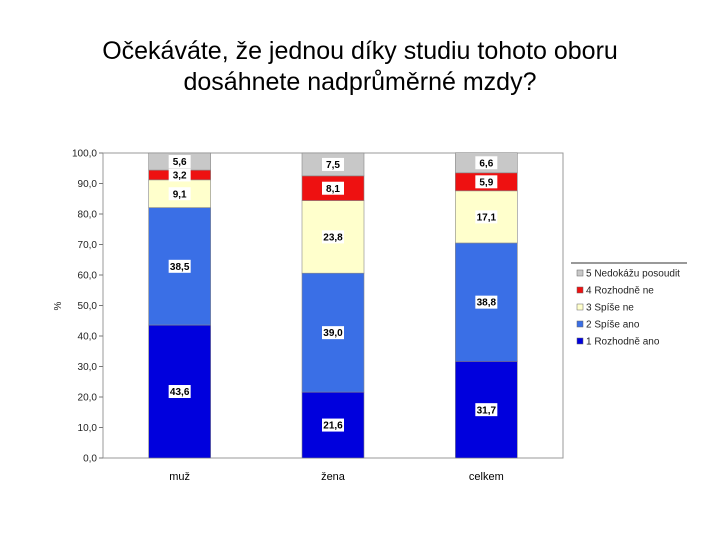 The width and height of the screenshot is (720, 540). Describe the element at coordinates (360, 82) in the screenshot. I see `chart-title-line-2: dosáhnete nadprůměrné mzdy?` at that location.